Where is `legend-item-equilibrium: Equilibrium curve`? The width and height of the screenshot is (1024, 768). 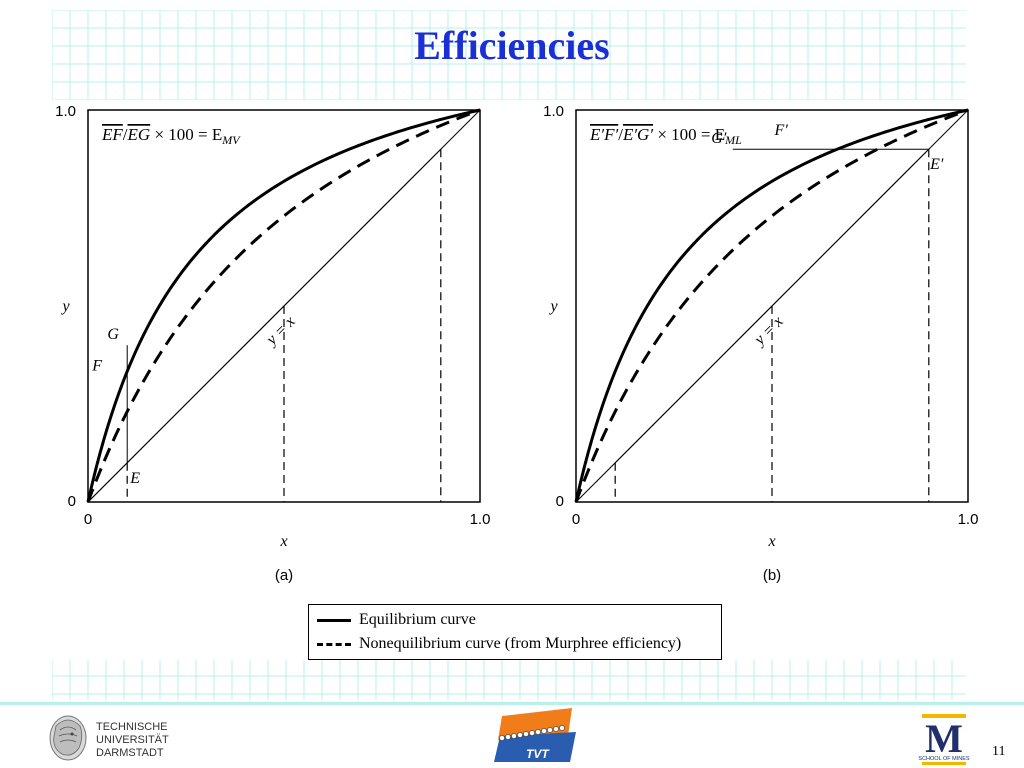 legend-item-equilibrium: Equilibrium curve is located at coordinates (396, 620).